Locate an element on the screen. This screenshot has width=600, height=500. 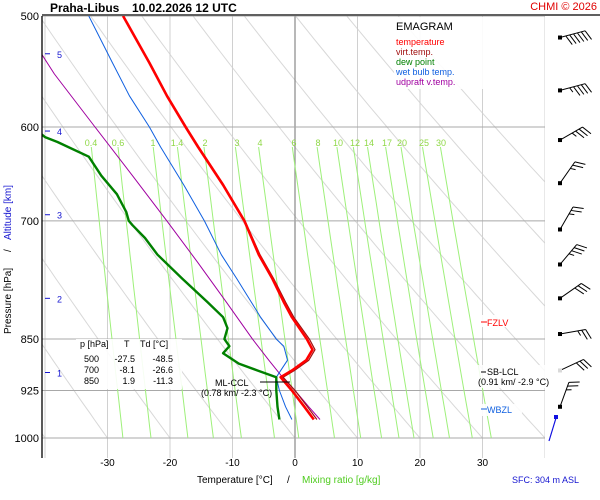
table-cell: -26.6 is located at coordinates (162, 370).